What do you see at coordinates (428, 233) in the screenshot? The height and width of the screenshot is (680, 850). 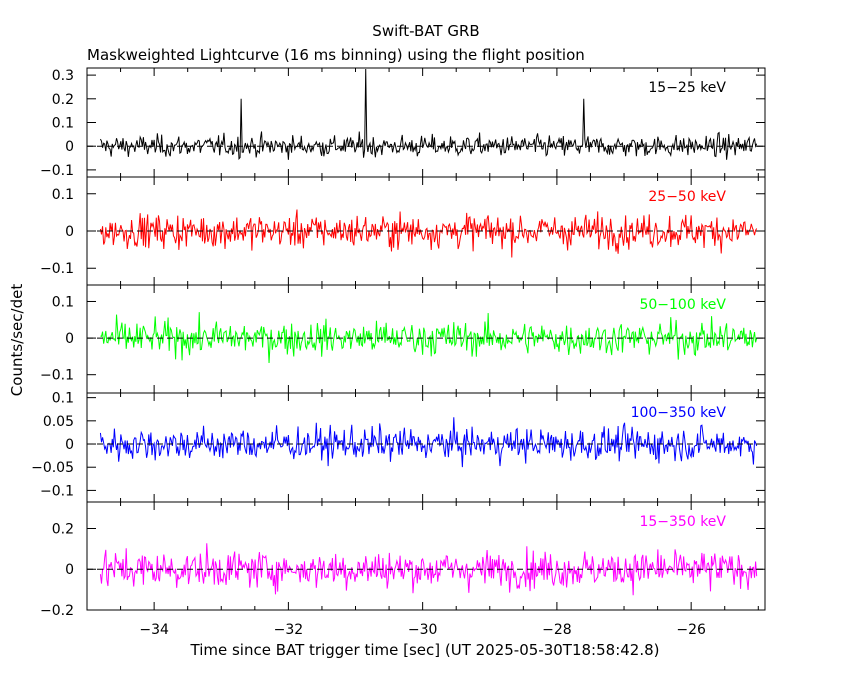 I see `series-line-25-50 keV` at bounding box center [428, 233].